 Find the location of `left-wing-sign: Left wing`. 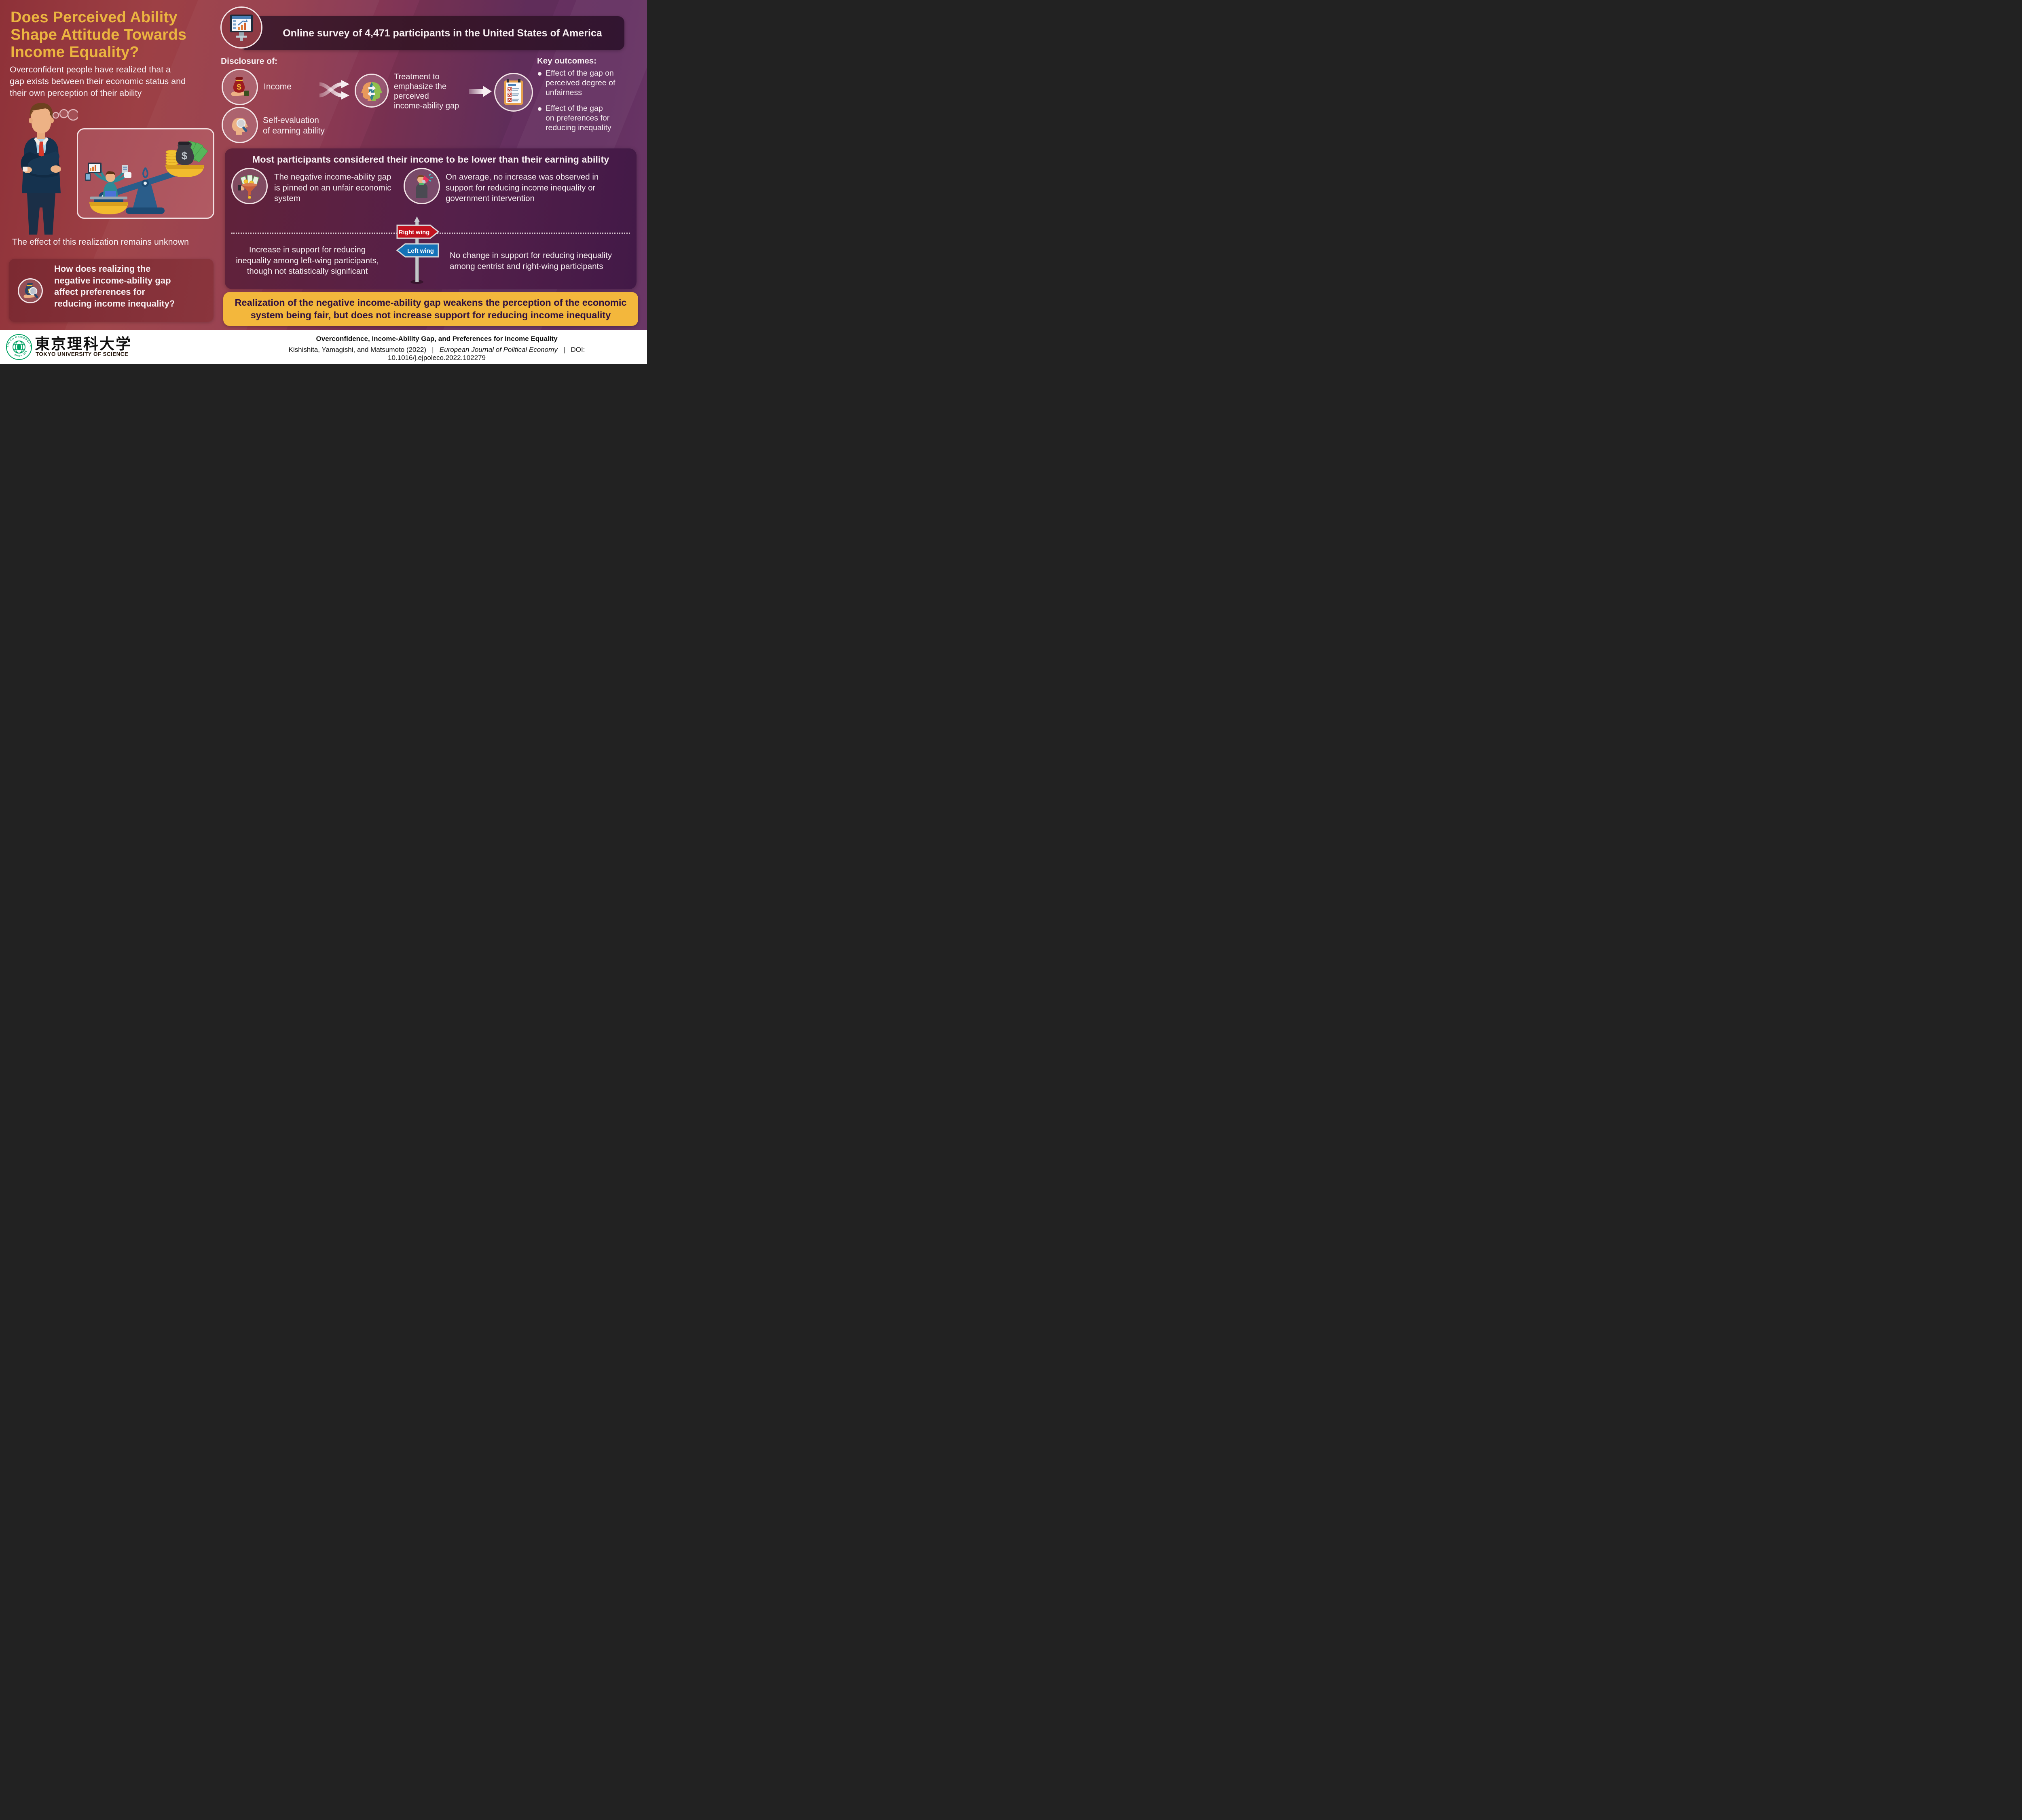

left-wing-sign: Left wing is located at coordinates (417, 250).